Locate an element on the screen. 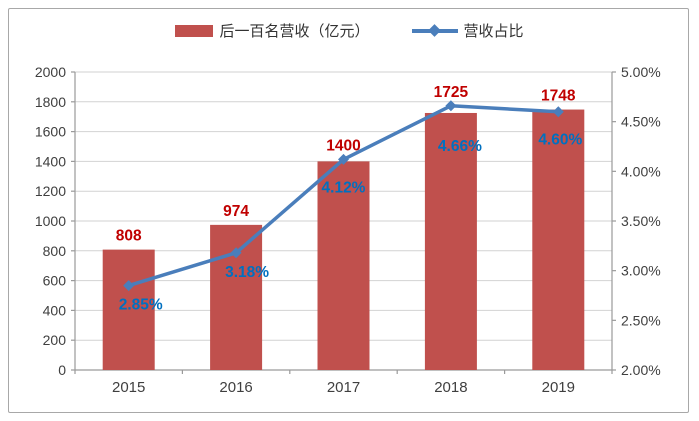 This screenshot has width=699, height=421. left-axis-tick-label: 1000 is located at coordinates (50, 221).